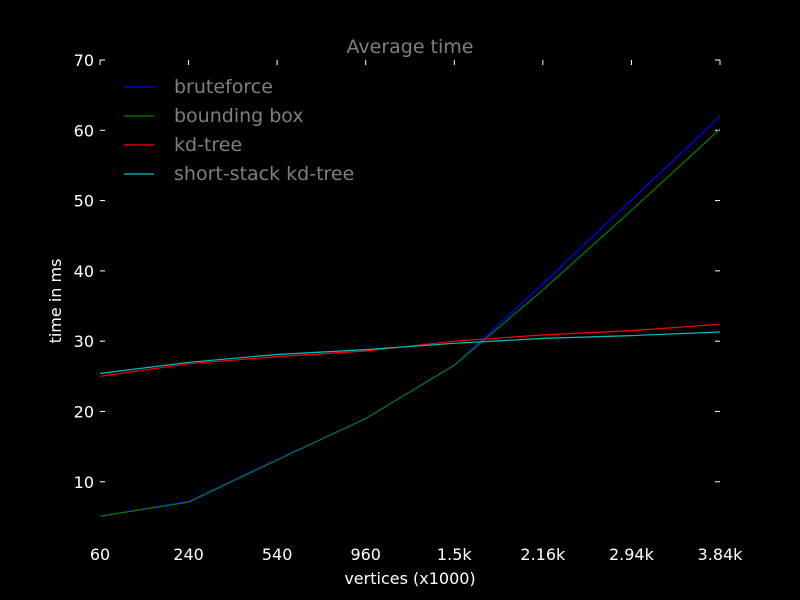  I want to click on y-tick-label: 70, so click(84, 60).